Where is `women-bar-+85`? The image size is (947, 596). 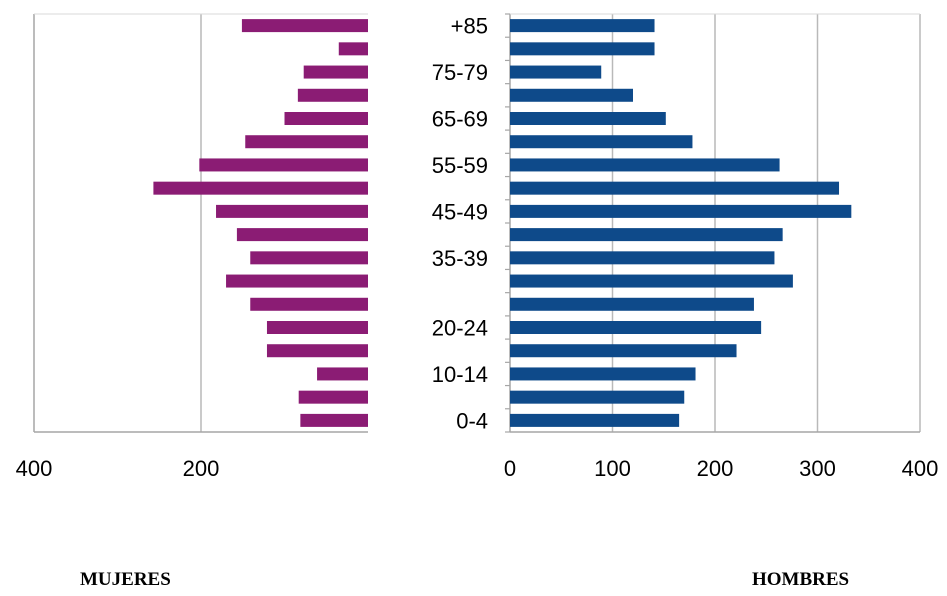
women-bar-+85 is located at coordinates (304, 26).